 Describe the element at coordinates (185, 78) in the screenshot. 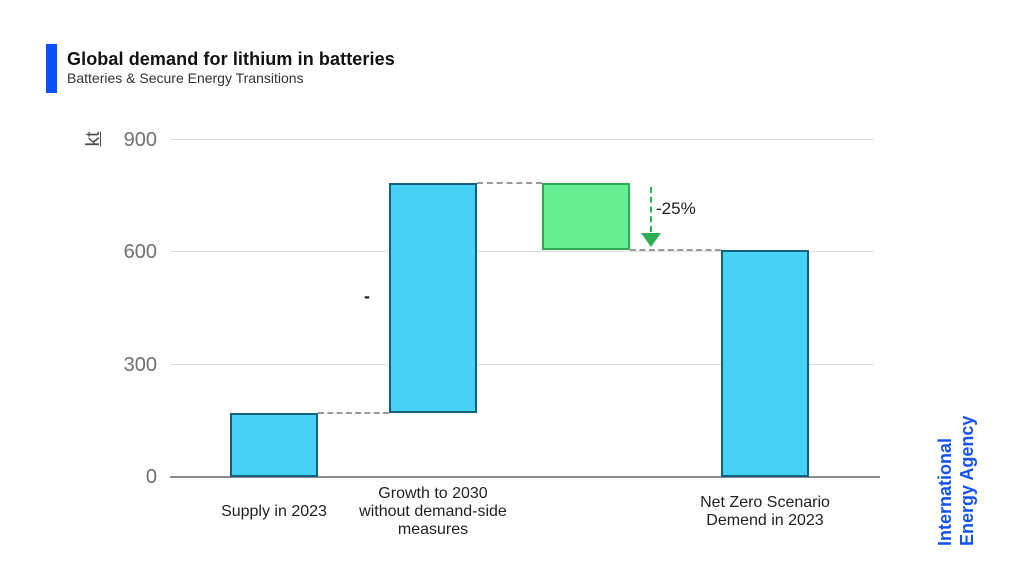

I see `chart-subtitle: Batteries & Secure Energy Transitions` at that location.